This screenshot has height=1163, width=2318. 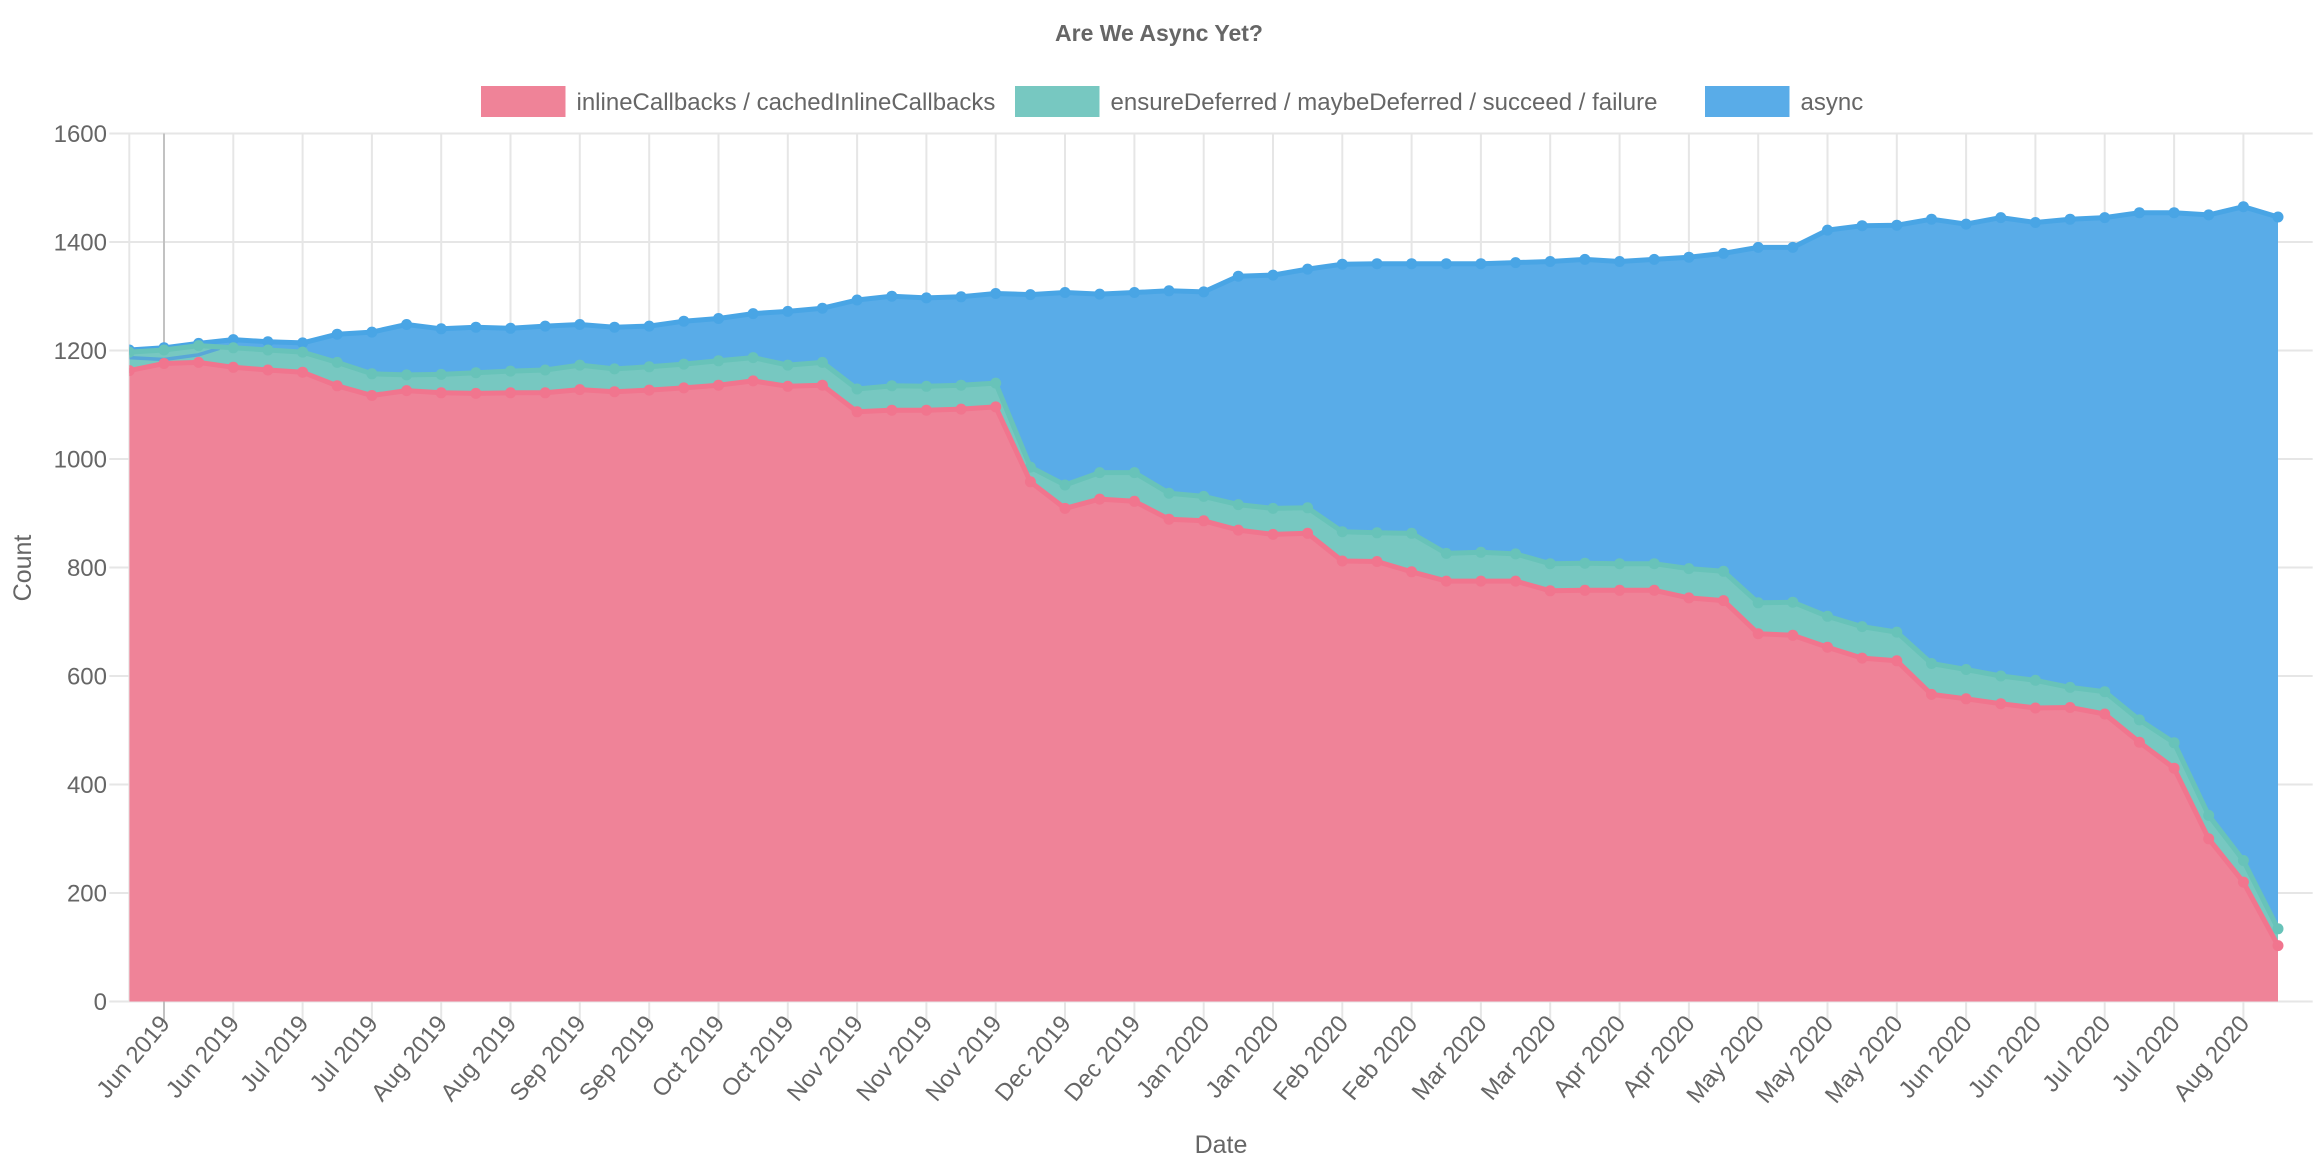 What do you see at coordinates (87, 568) in the screenshot?
I see `svg-text: 800` at bounding box center [87, 568].